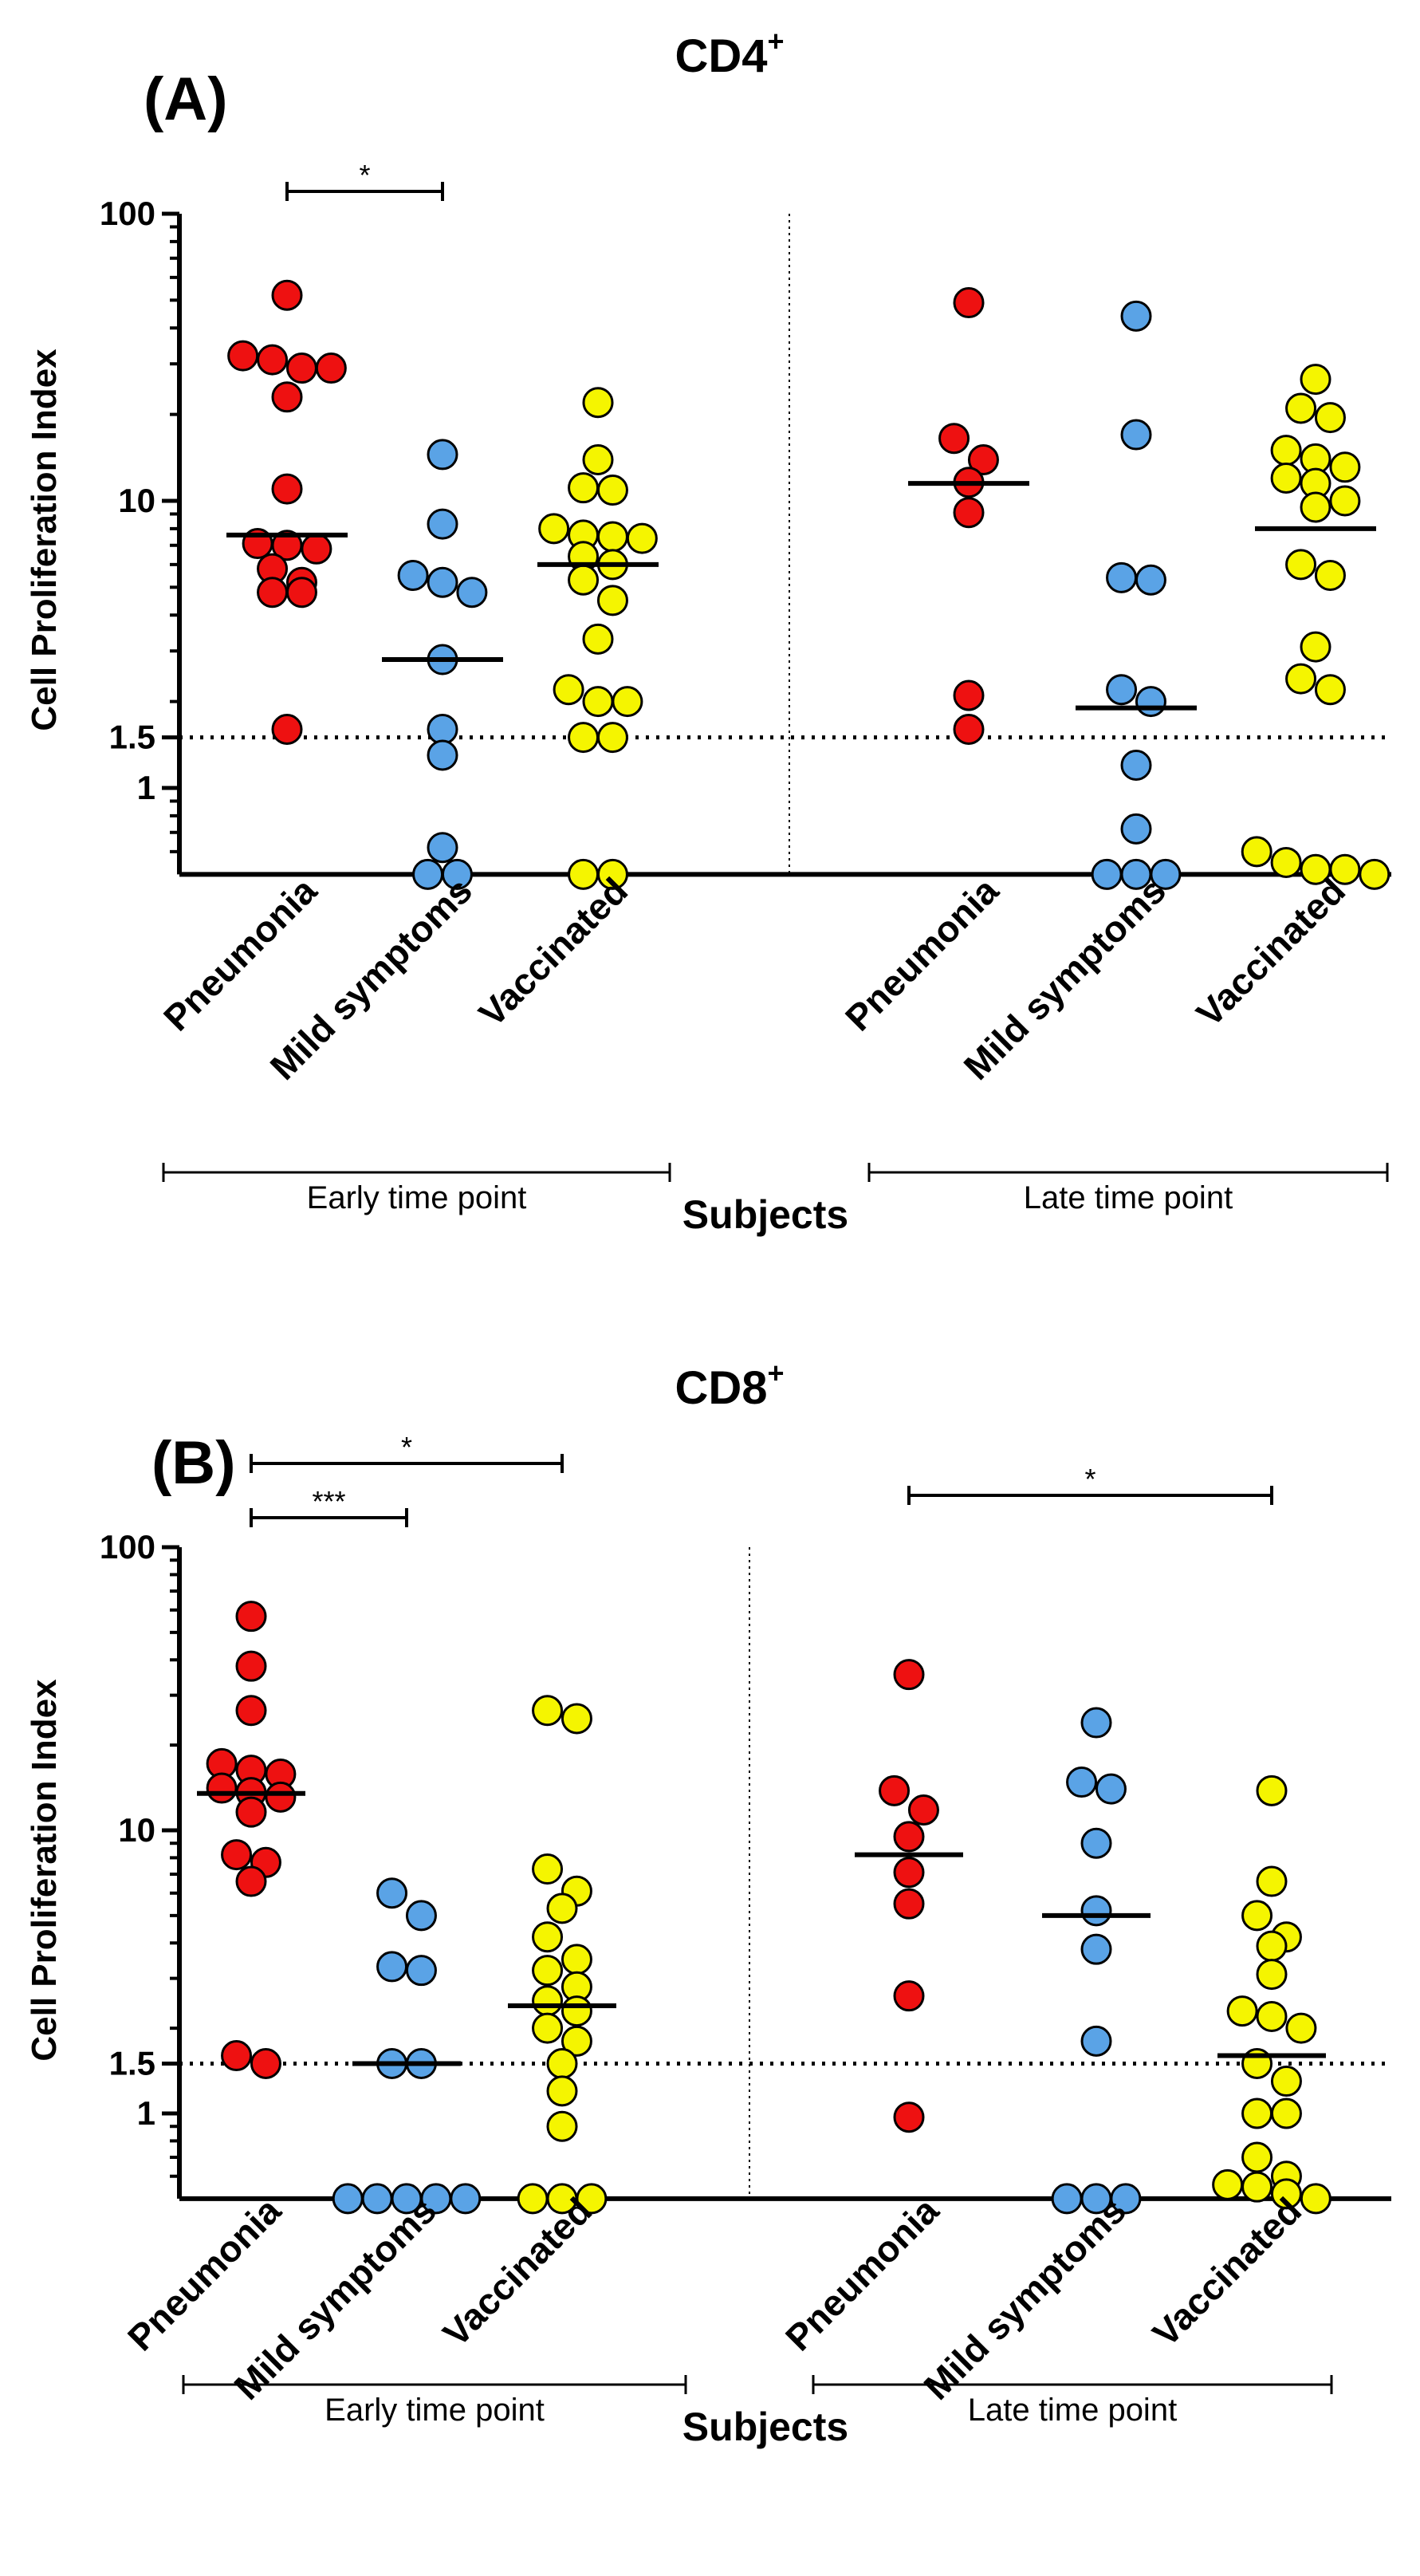 This screenshot has width=1420, height=2576. I want to click on panel-label: (A), so click(186, 99).